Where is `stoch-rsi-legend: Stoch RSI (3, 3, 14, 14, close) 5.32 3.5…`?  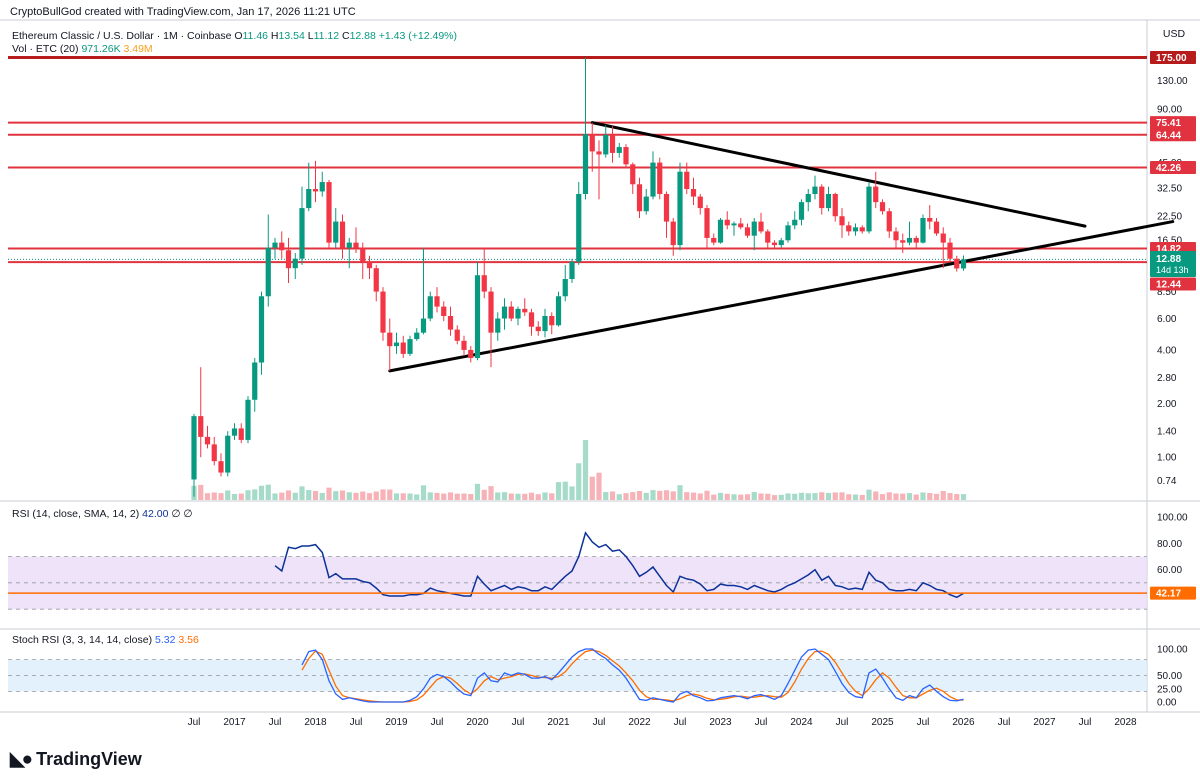
stoch-rsi-legend: Stoch RSI (3, 3, 14, 14, close) 5.32 3.5… is located at coordinates (105, 640).